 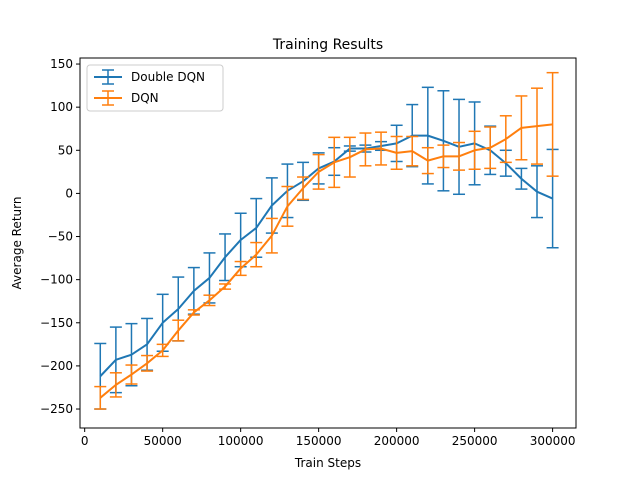 I want to click on legend-entry: Double DQN, so click(x=149, y=77).